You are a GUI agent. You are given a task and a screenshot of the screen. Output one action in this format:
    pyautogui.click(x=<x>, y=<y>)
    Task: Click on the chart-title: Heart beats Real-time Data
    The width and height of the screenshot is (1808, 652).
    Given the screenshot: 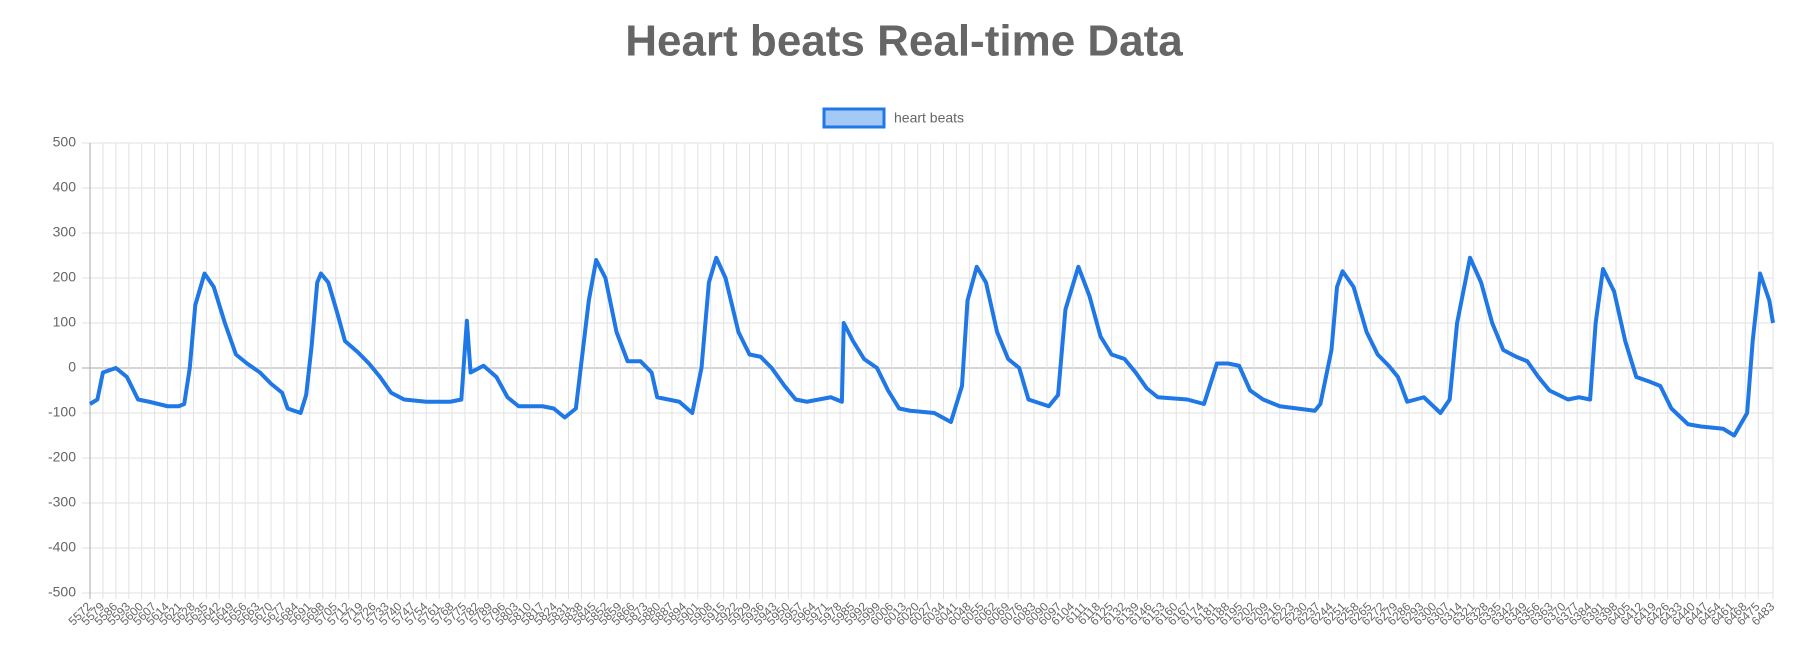 What is the action you would take?
    pyautogui.click(x=904, y=41)
    